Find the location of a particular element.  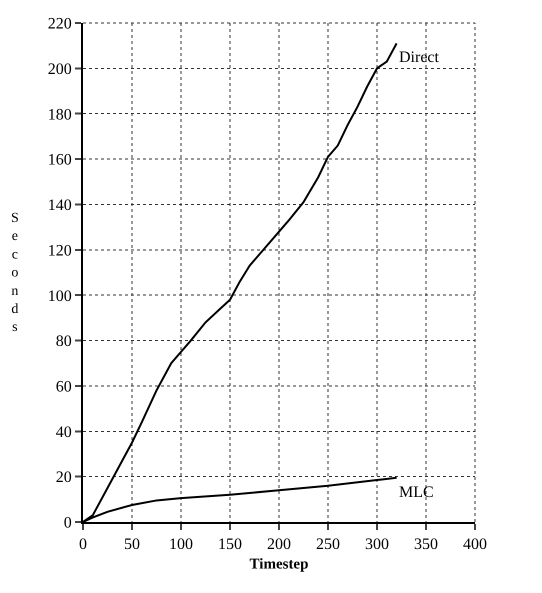

y-tick-label: 0 is located at coordinates (68, 523).